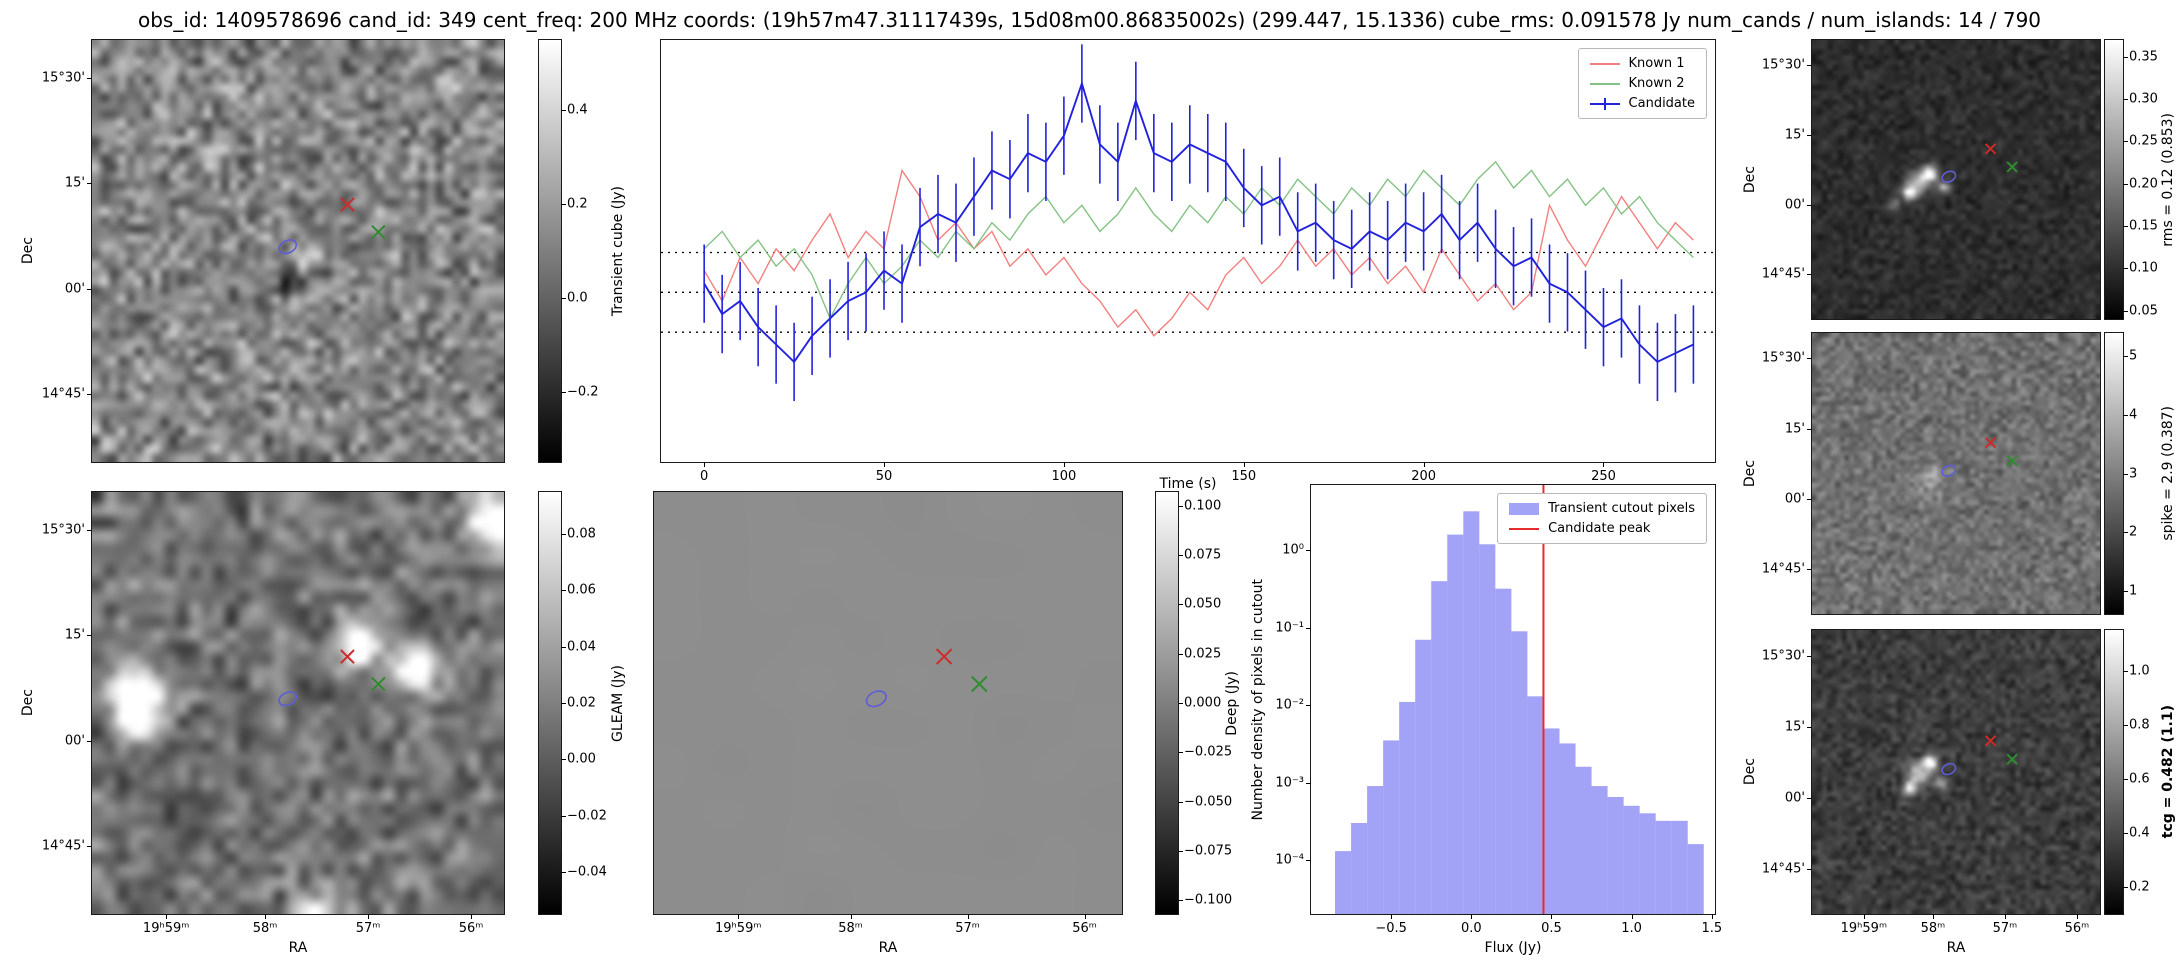 Image resolution: width=2179 pixels, height=960 pixels. Describe the element at coordinates (577, 298) in the screenshot. I see `colorbar-tick-label: 0.0` at that location.